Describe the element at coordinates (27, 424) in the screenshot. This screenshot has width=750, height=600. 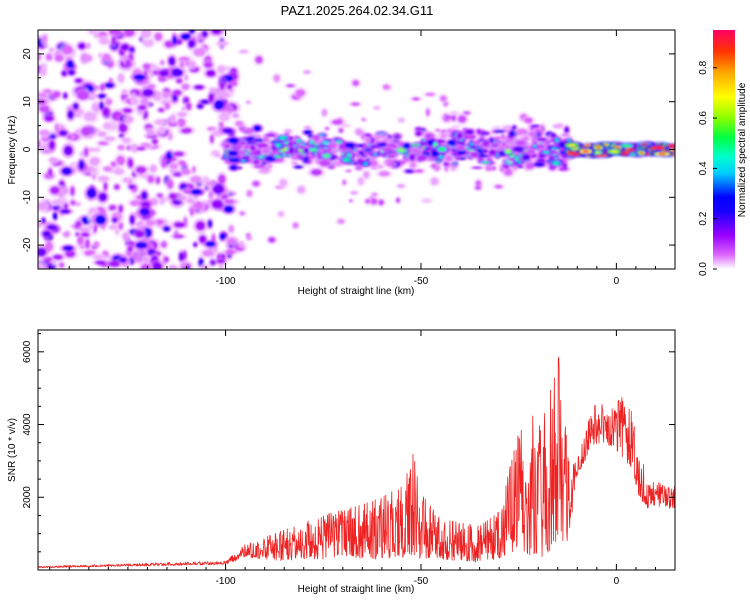
I see `y-tick-label: 4000` at that location.